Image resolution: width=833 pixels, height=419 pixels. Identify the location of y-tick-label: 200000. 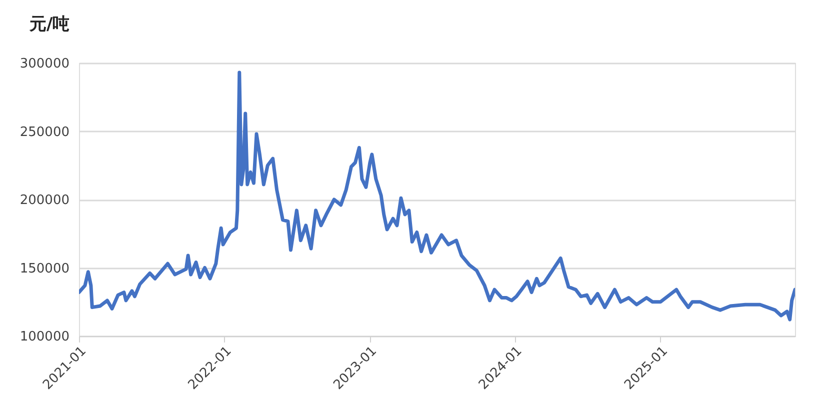
(45, 200).